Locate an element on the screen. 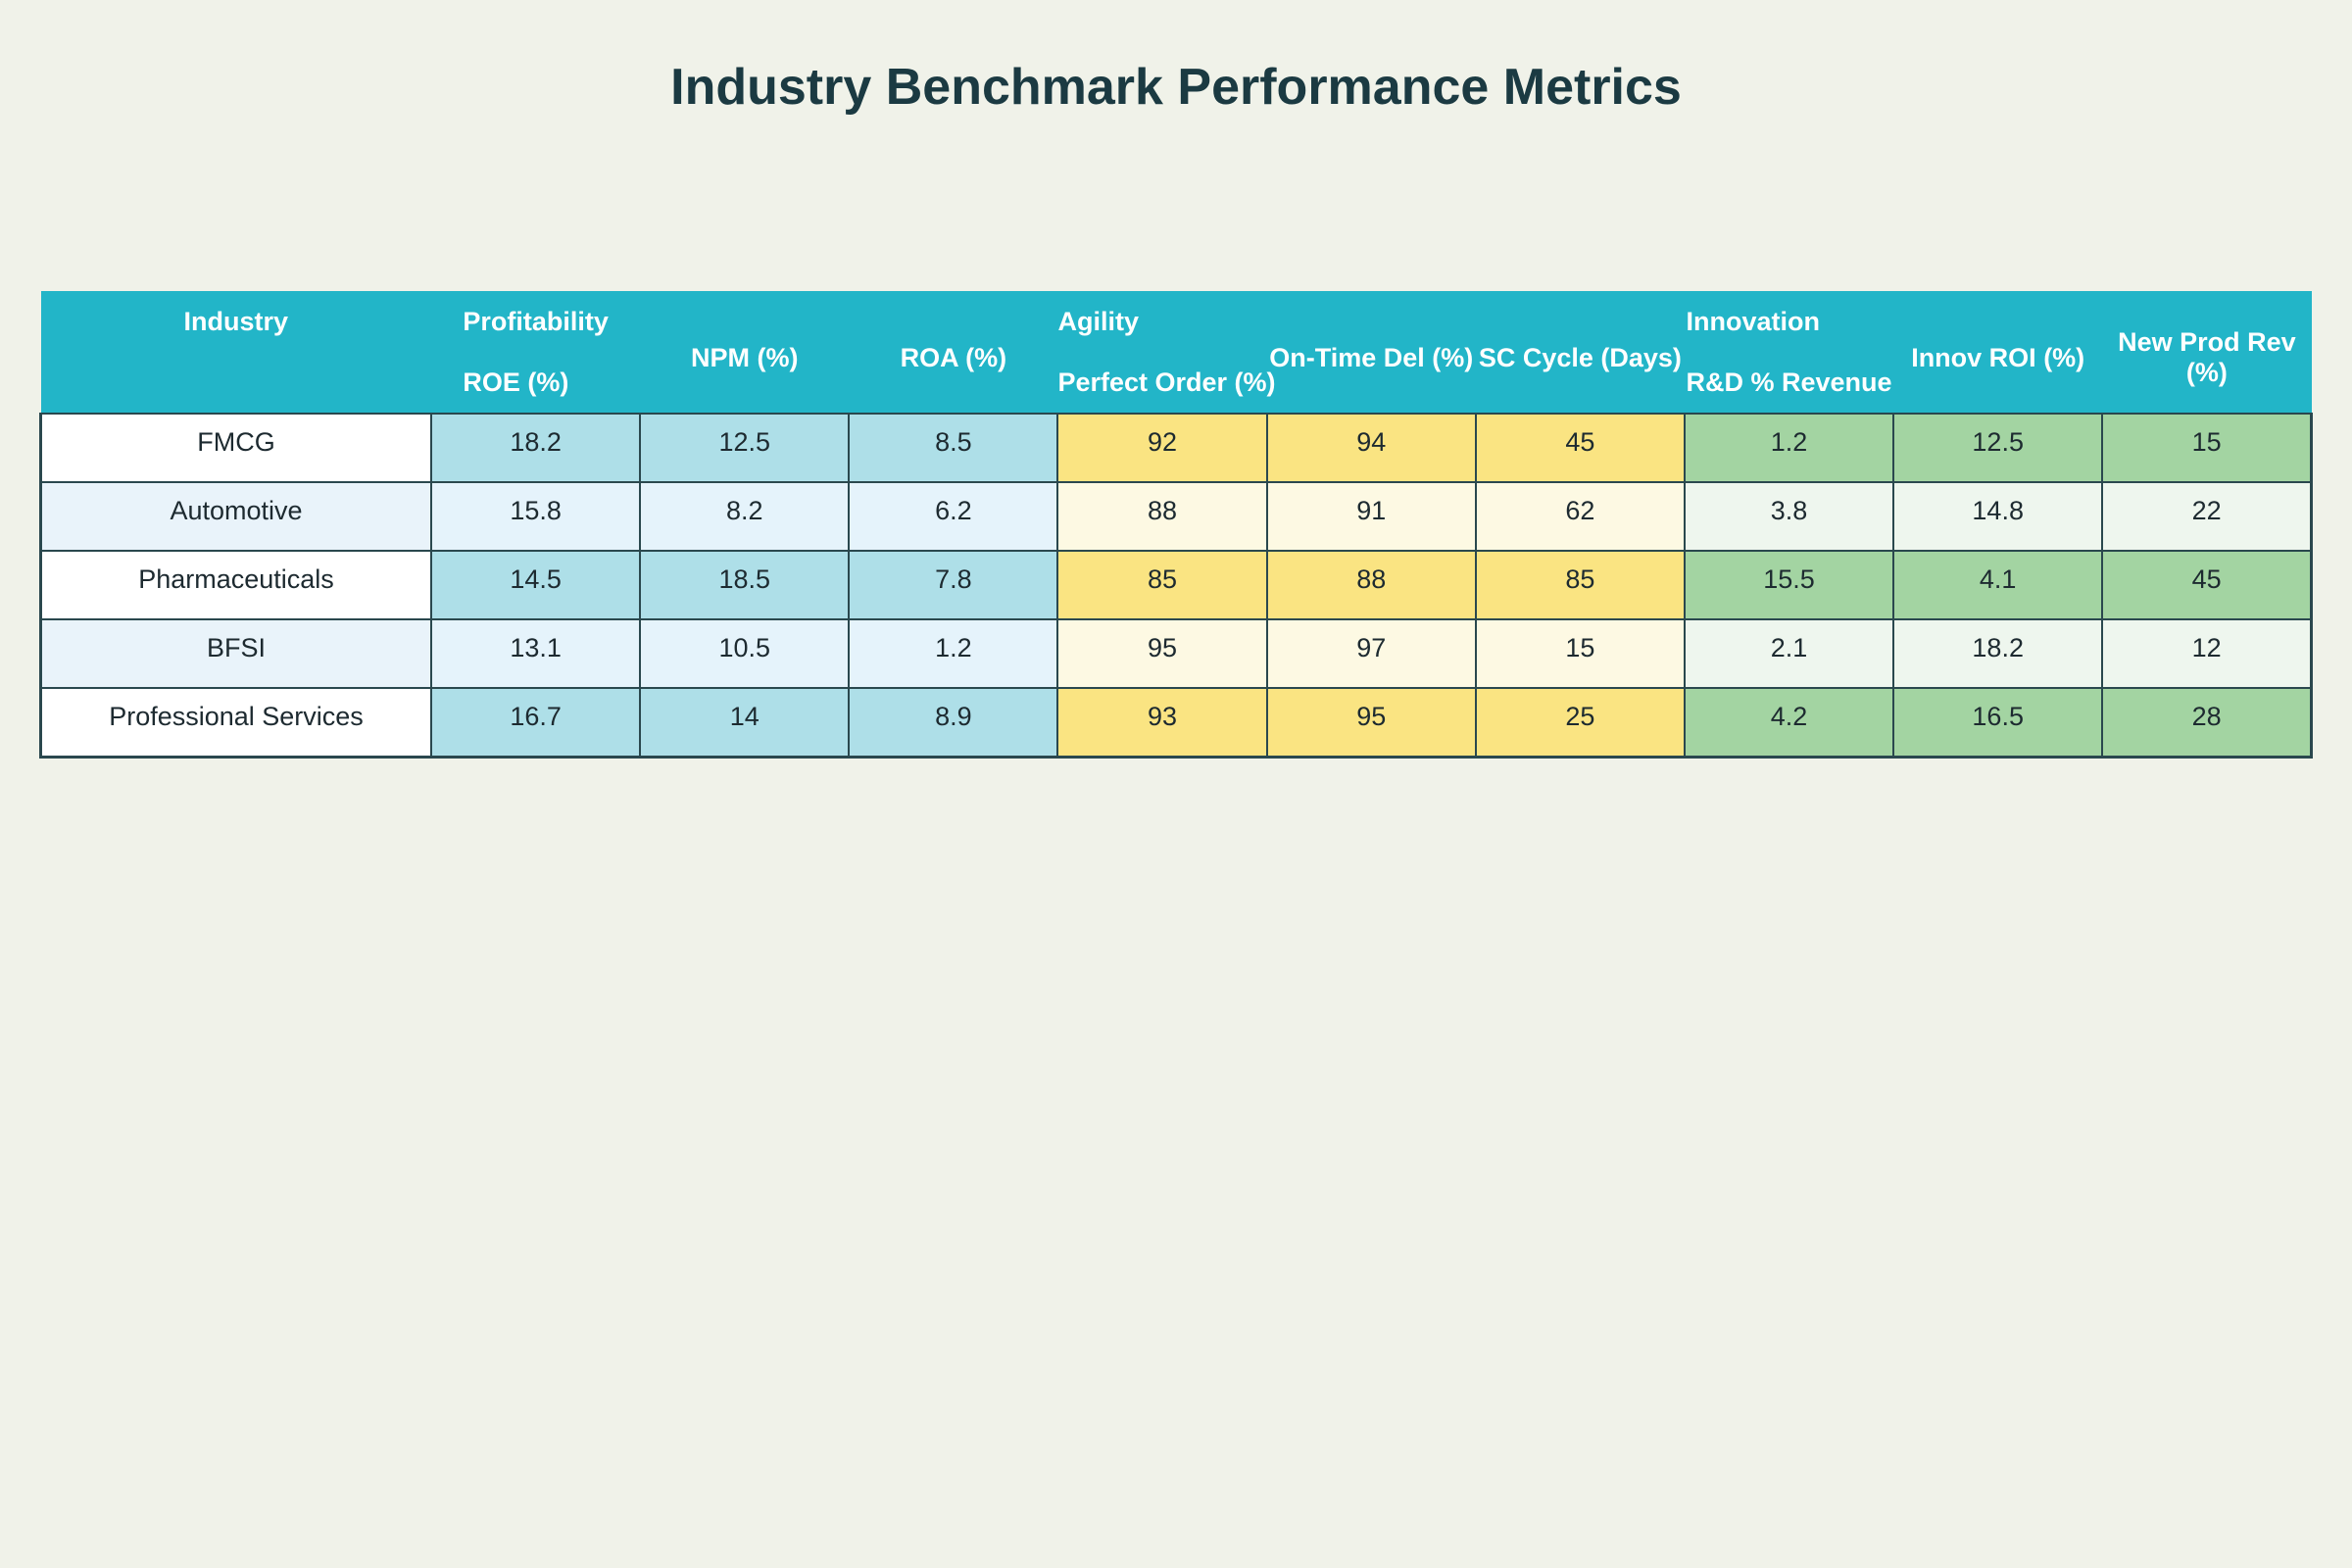 This screenshot has height=1568, width=2352. col-header-roa: ROA (%) is located at coordinates (953, 352).